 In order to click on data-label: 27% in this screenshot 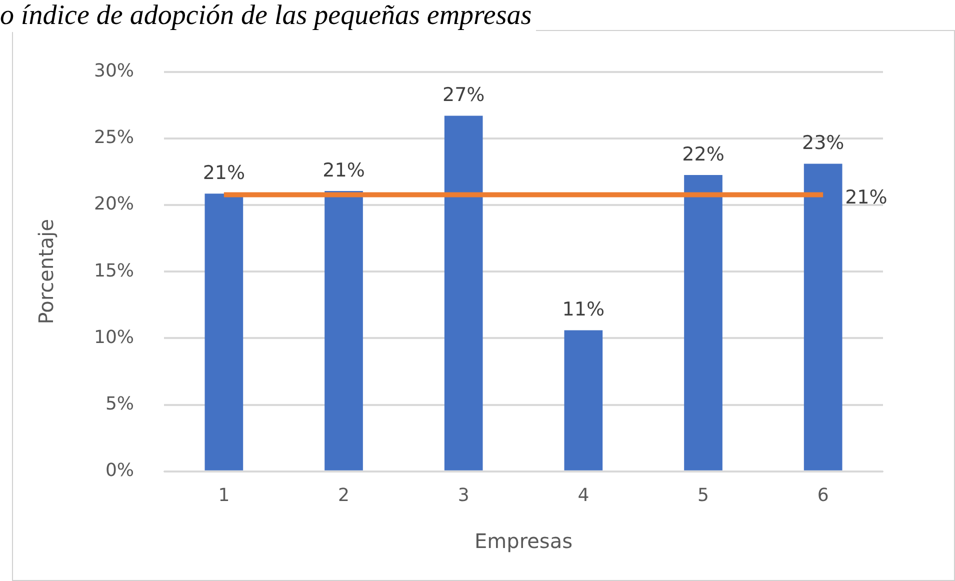, I will do `click(463, 95)`.